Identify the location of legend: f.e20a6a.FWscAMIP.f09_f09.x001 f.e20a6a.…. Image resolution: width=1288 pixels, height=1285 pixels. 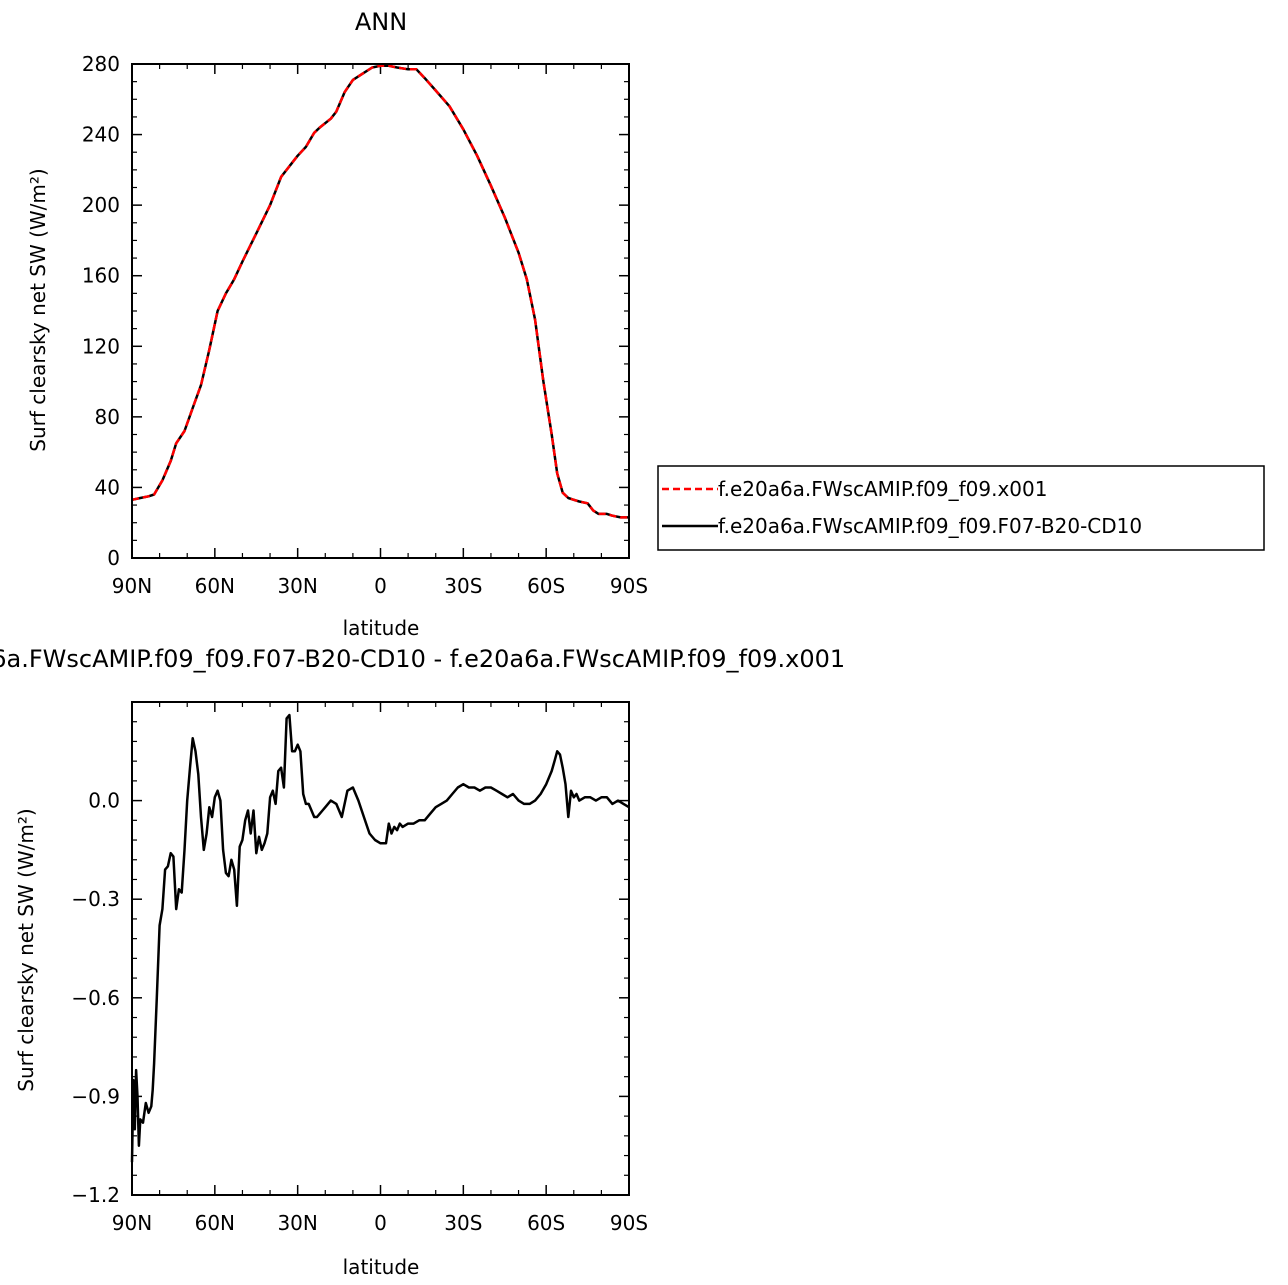
(961, 508).